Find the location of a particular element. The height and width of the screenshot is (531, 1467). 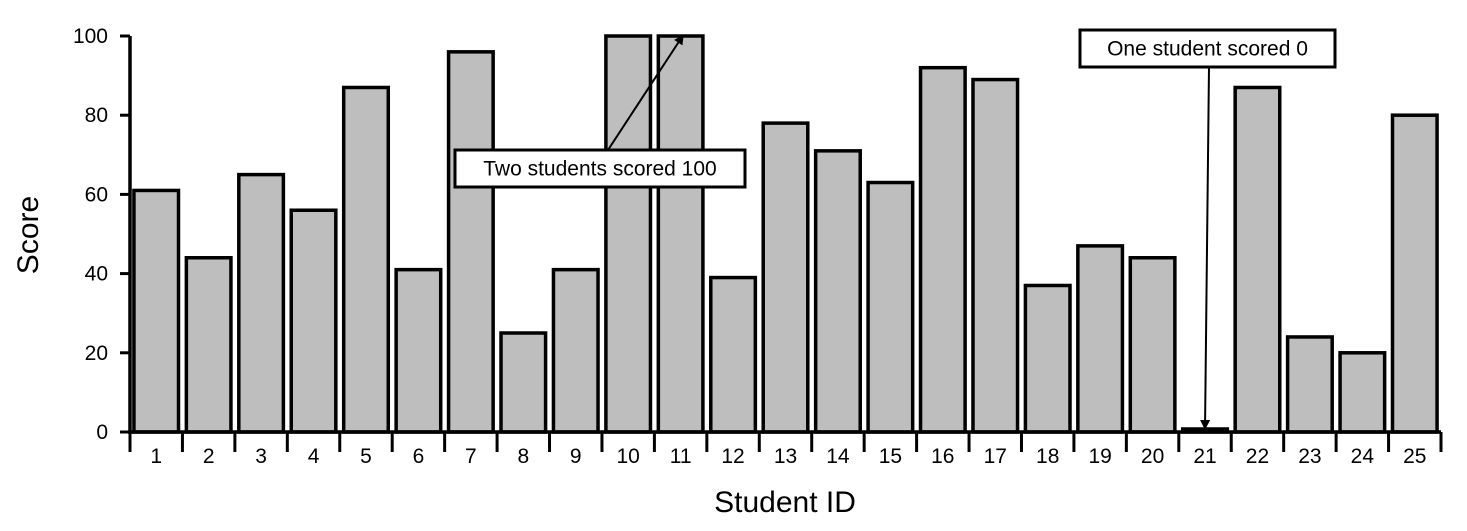

x-tick-label-1: 1 is located at coordinates (156, 456).